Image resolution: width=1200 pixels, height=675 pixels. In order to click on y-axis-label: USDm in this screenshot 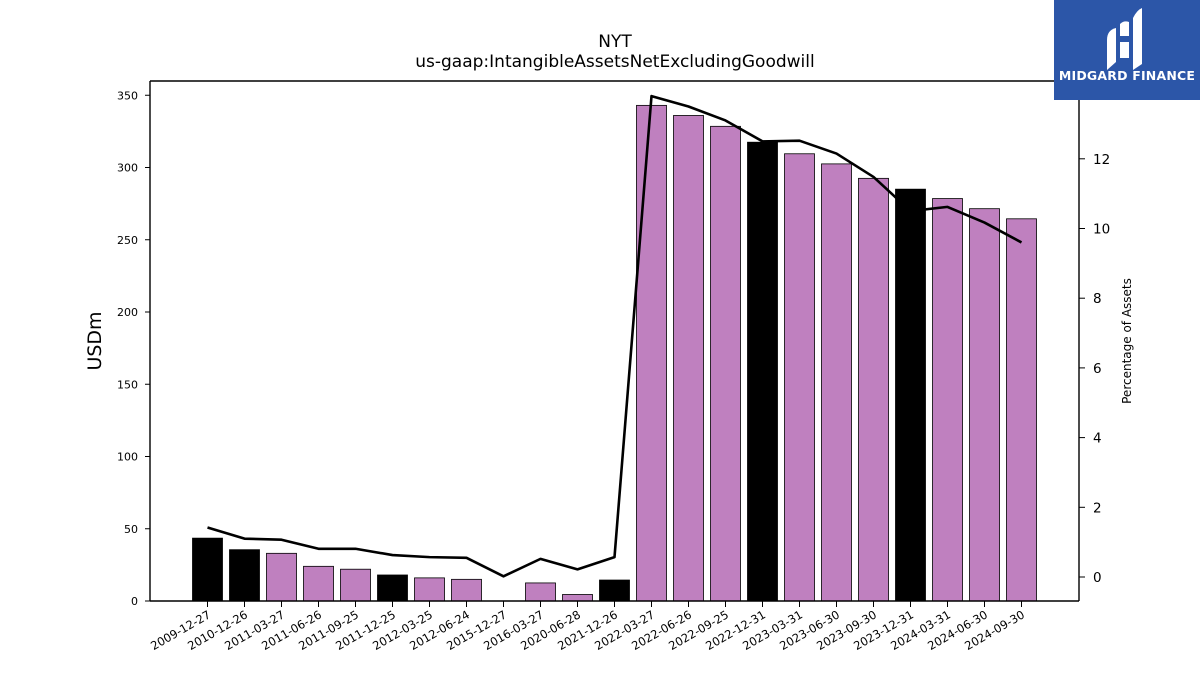, I will do `click(95, 340)`.